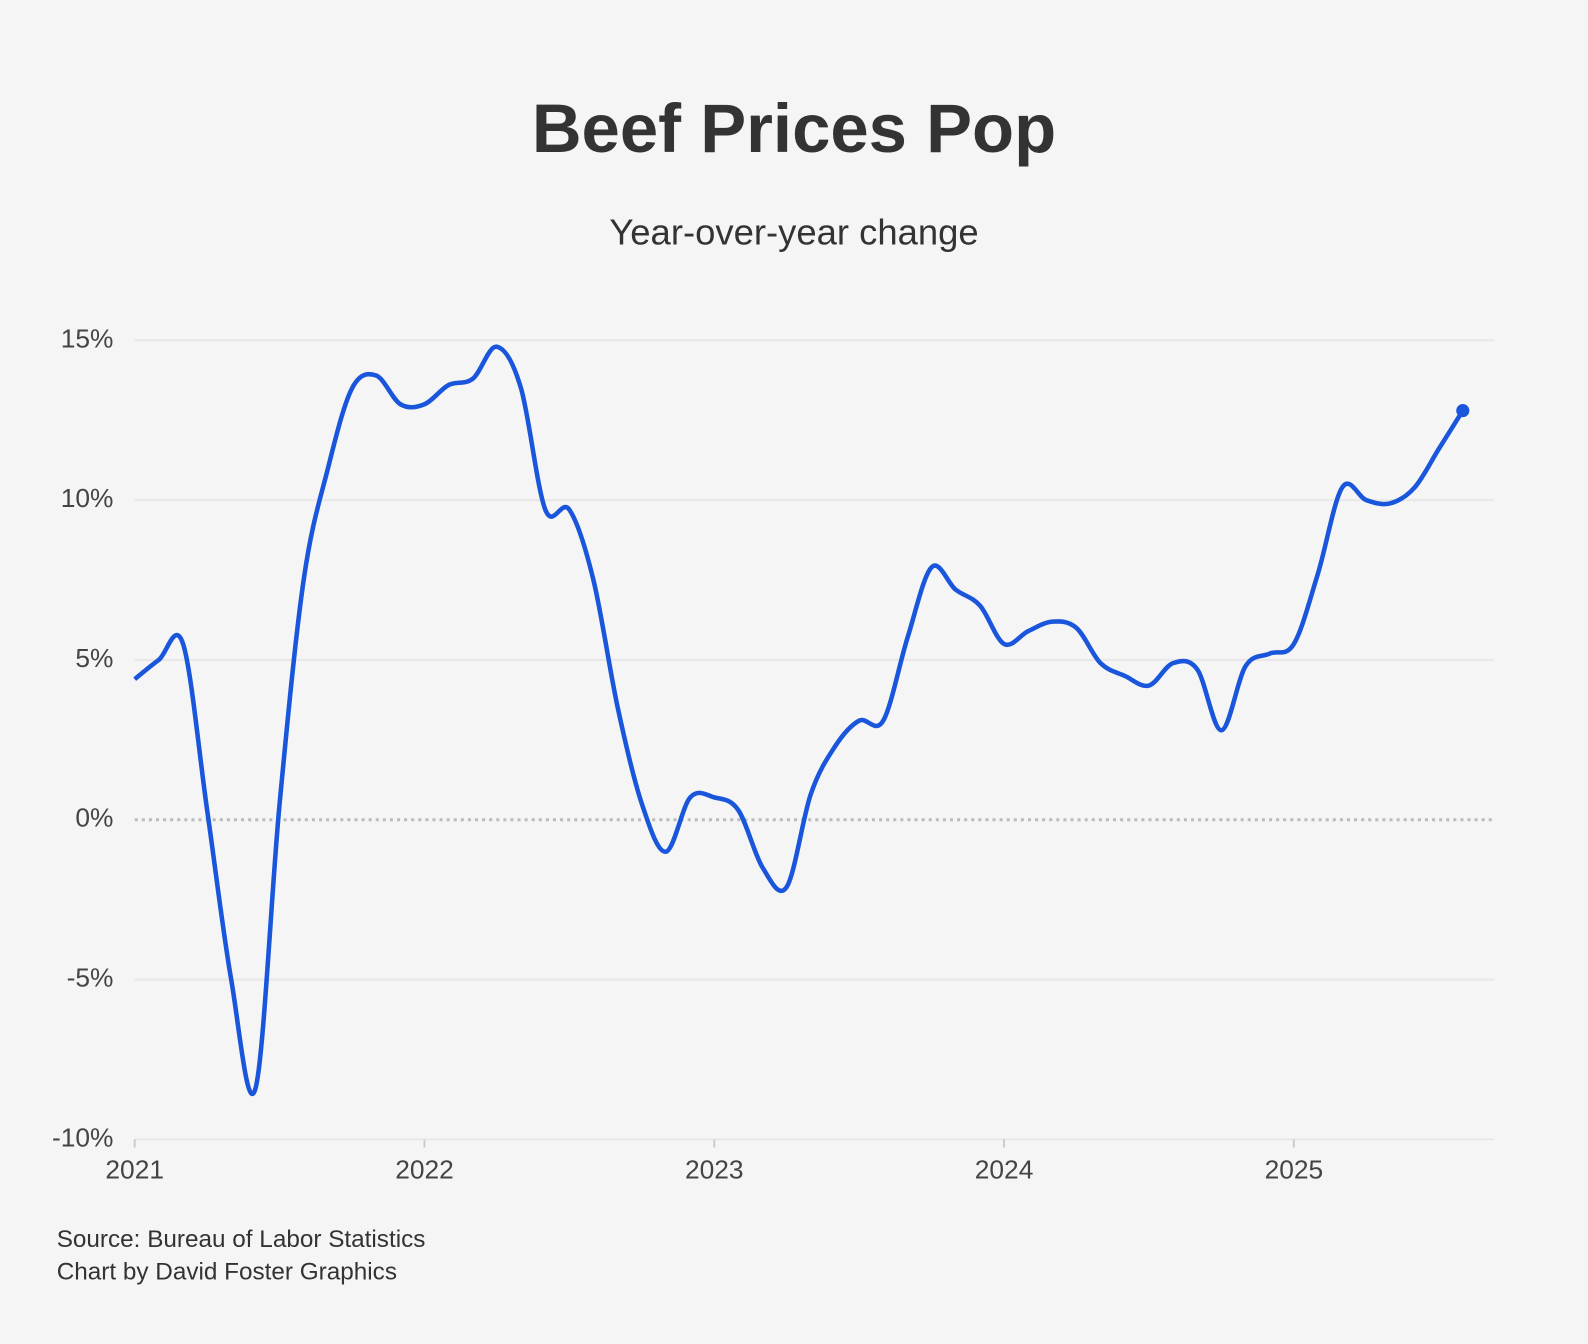 The height and width of the screenshot is (1344, 1588). I want to click on x-tick-label: 2022, so click(424, 1170).